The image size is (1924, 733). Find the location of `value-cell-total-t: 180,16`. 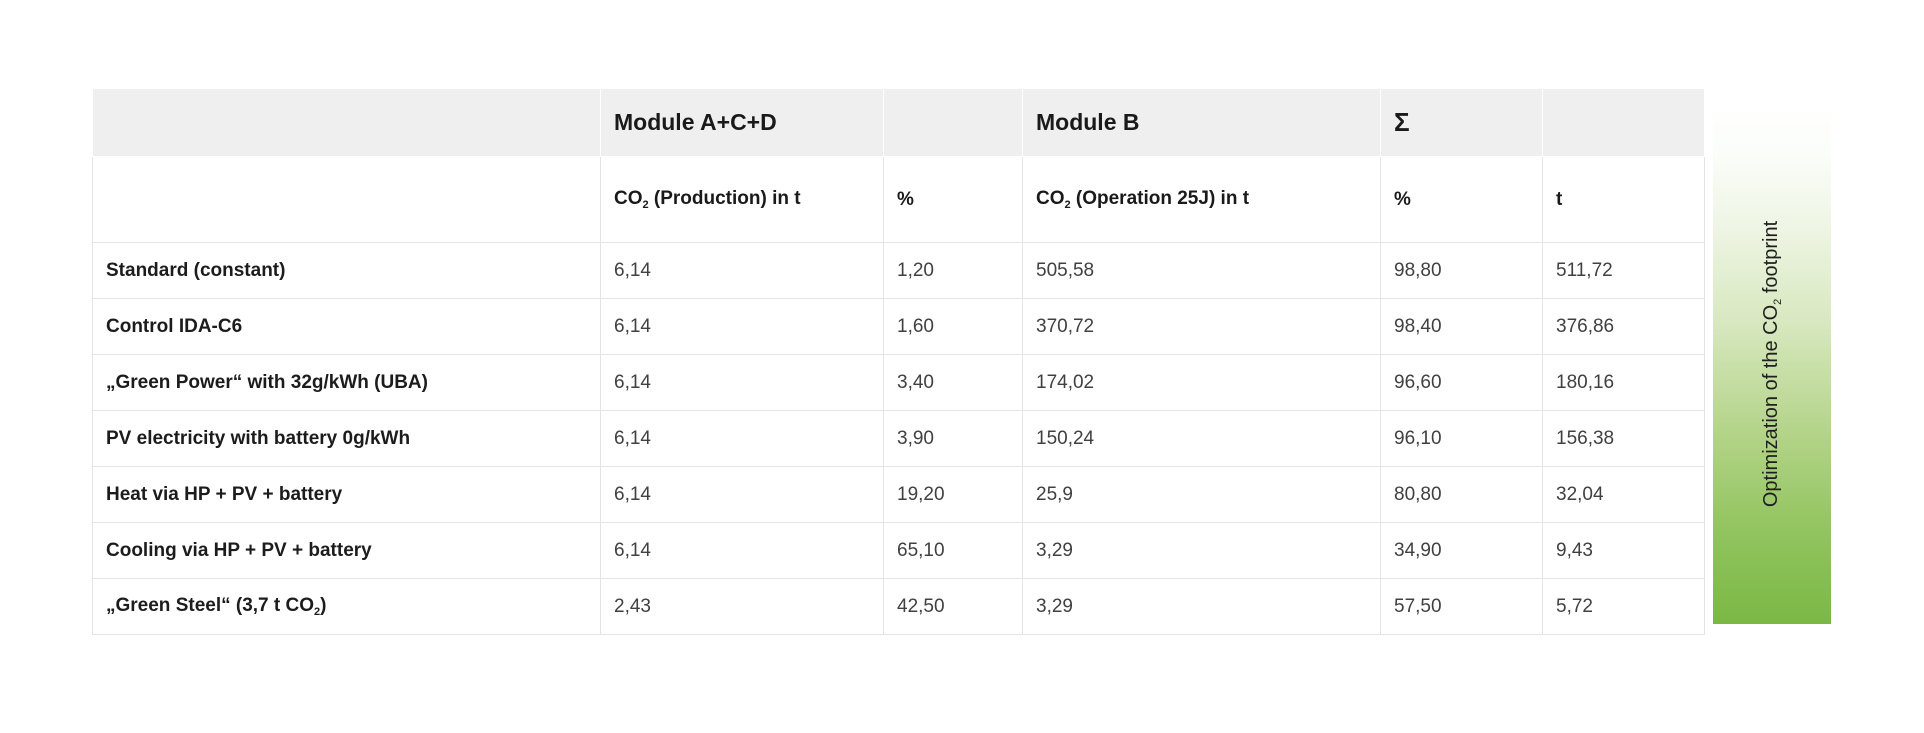

value-cell-total-t: 180,16 is located at coordinates (1623, 382).